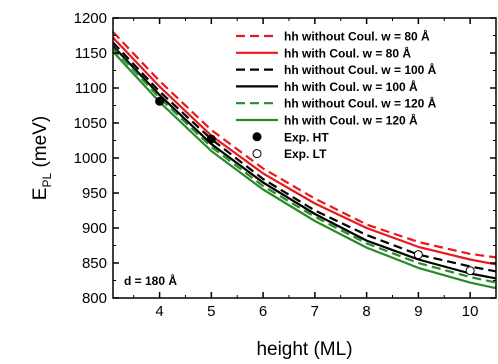  What do you see at coordinates (366, 311) in the screenshot?
I see `x-tick-label-8: 8` at bounding box center [366, 311].